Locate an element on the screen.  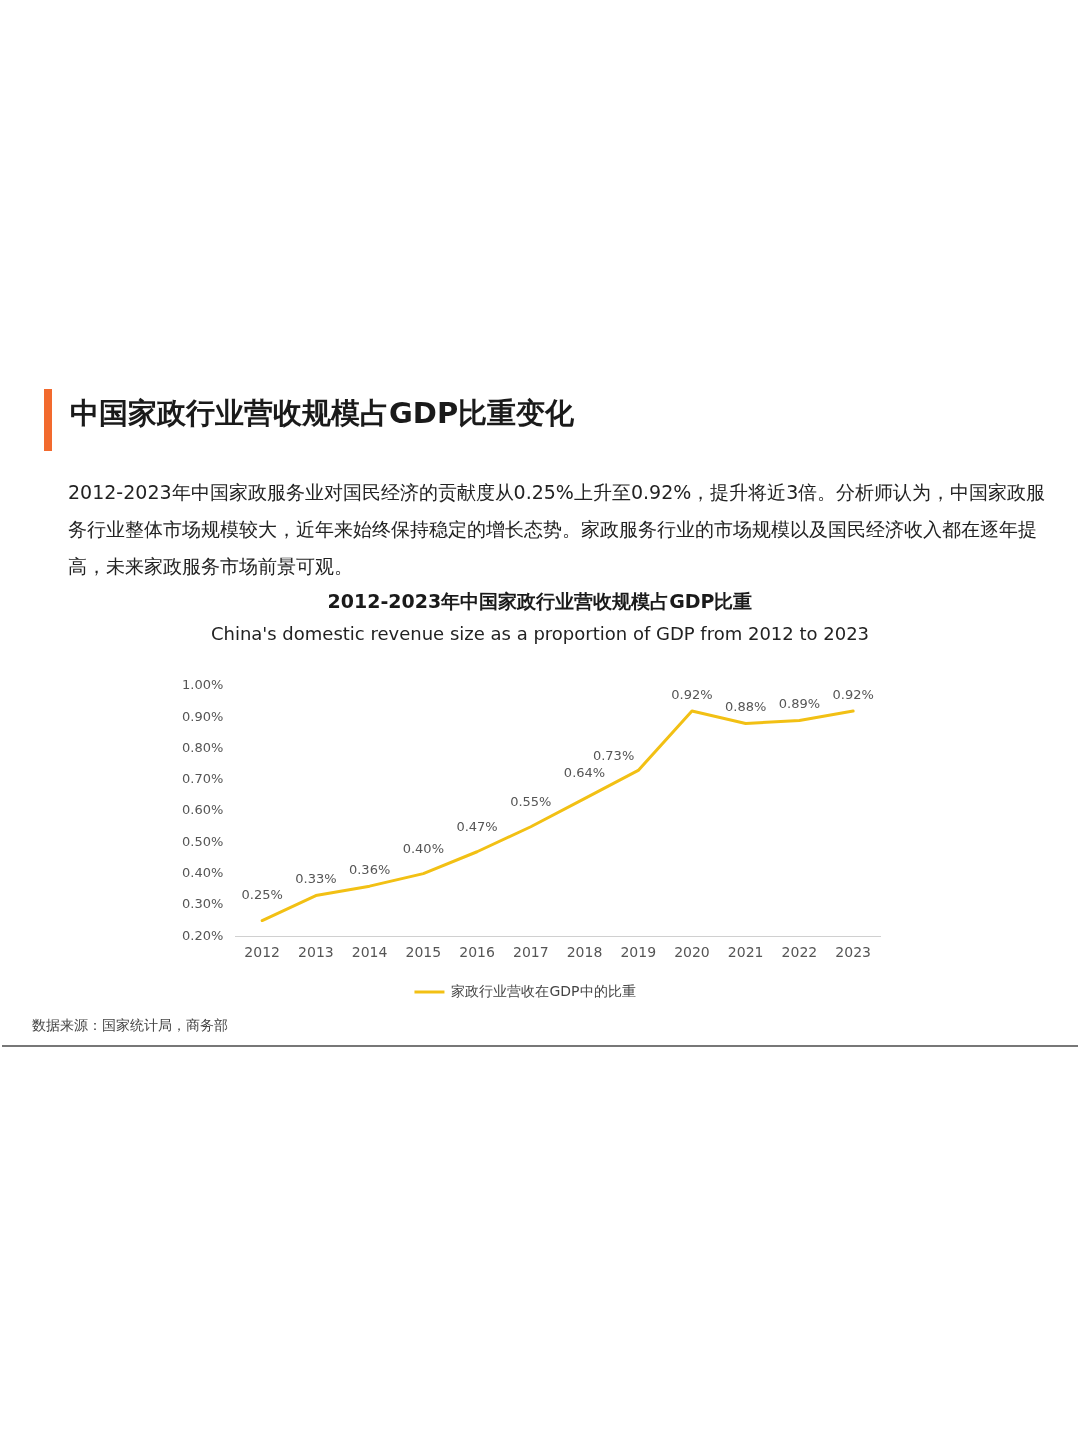
x-tick-label: 2016 is located at coordinates (477, 952).